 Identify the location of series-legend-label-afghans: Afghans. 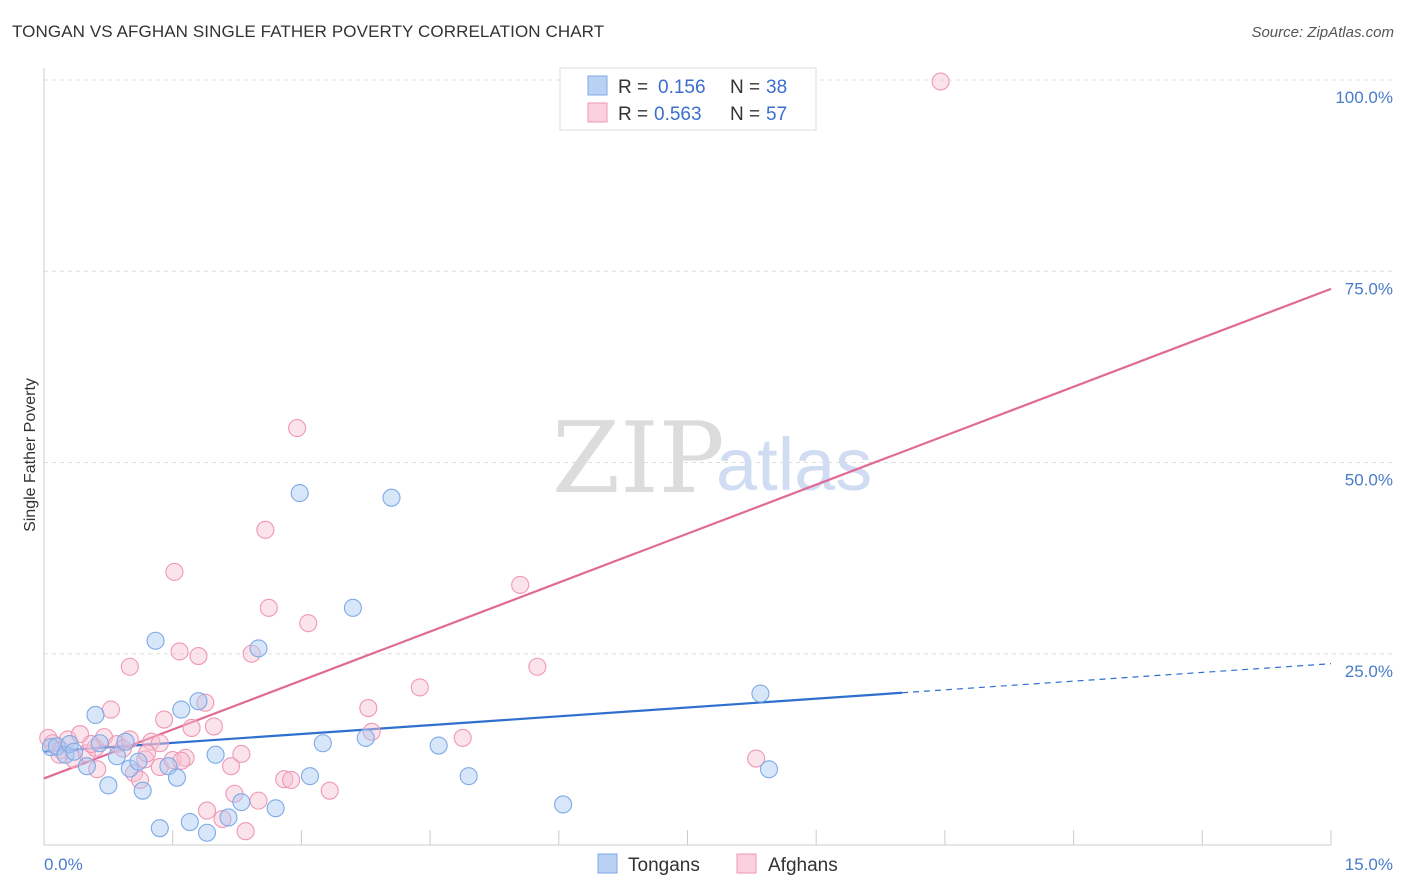
(803, 865).